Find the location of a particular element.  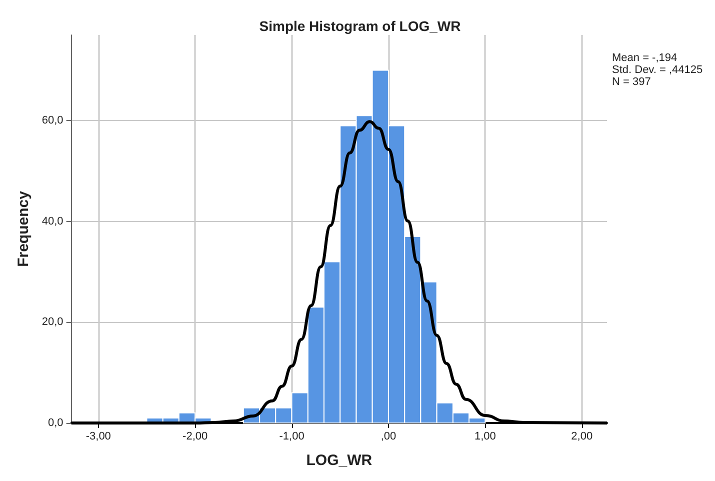

chart-title: Simple Histogram of LOG_WR is located at coordinates (360, 26).